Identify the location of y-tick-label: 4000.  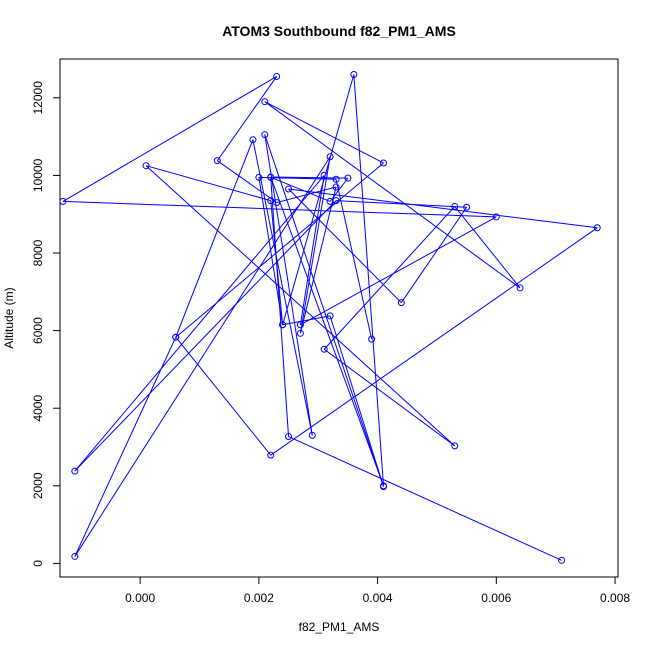
(38, 408).